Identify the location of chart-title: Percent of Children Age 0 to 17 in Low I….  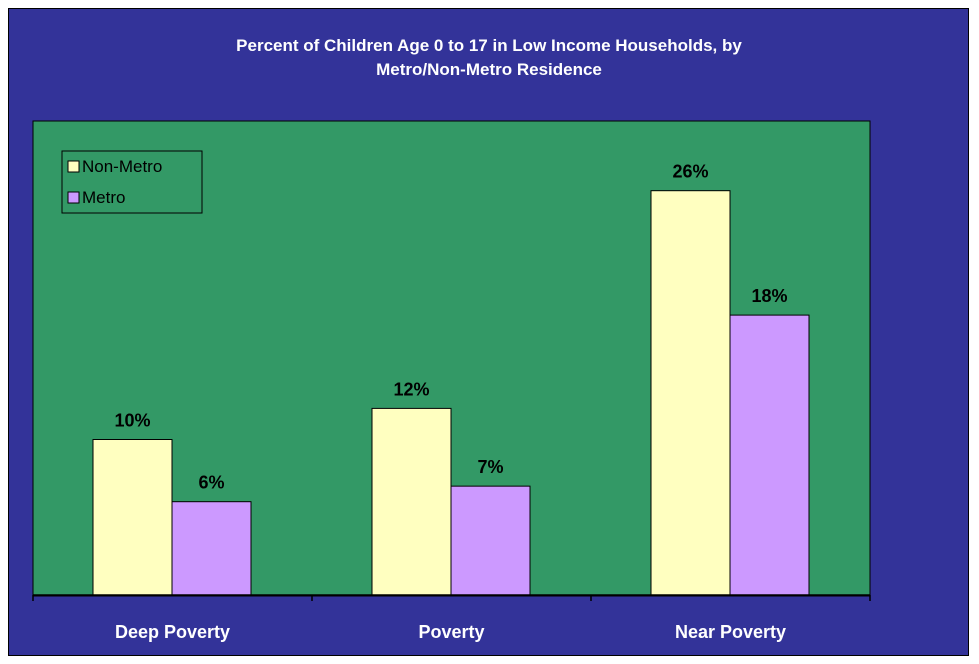
(489, 57).